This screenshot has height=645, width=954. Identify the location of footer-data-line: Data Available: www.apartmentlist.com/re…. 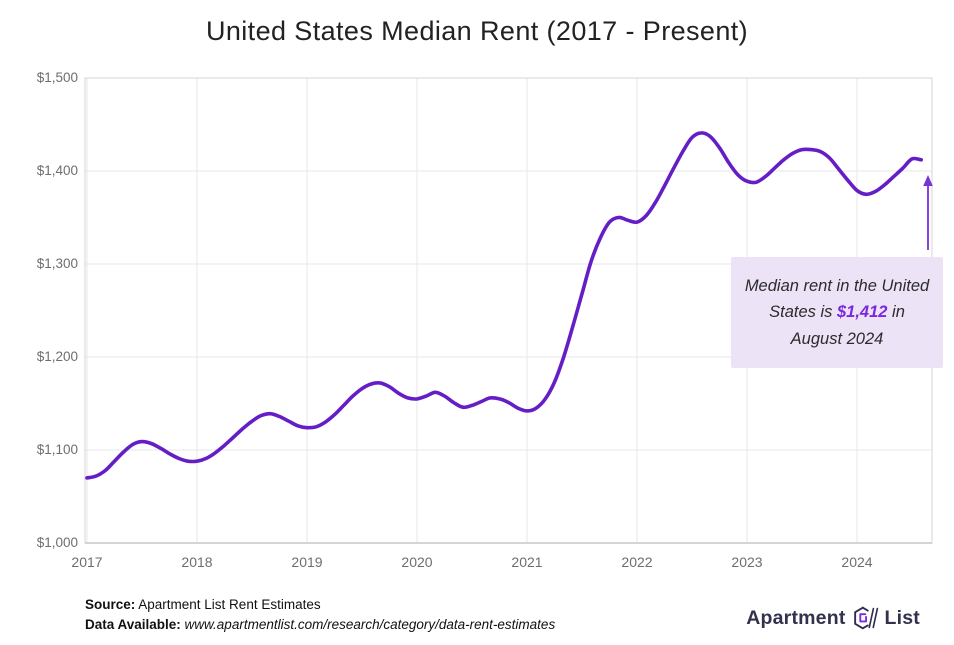
(320, 625).